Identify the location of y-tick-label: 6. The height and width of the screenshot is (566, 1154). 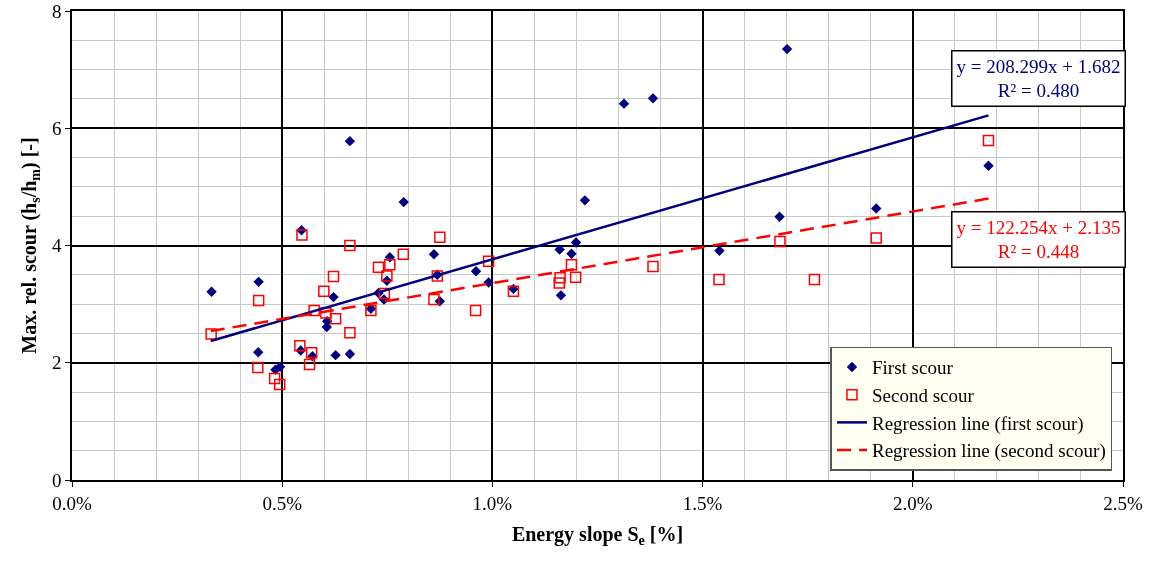
(56, 128).